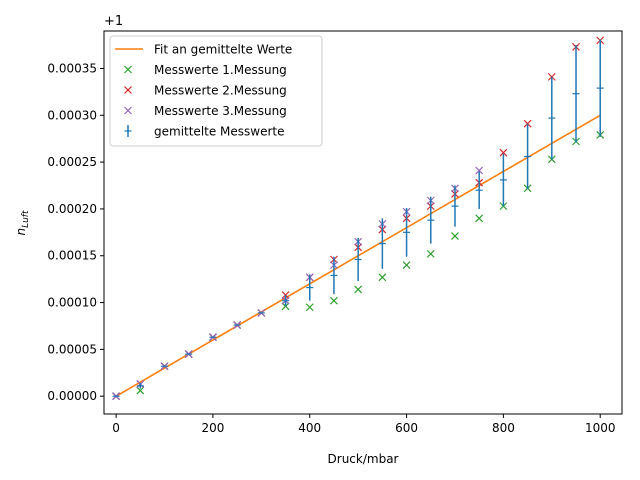  I want to click on legend-entry: Fit an gemittelte Werte, so click(203, 50).